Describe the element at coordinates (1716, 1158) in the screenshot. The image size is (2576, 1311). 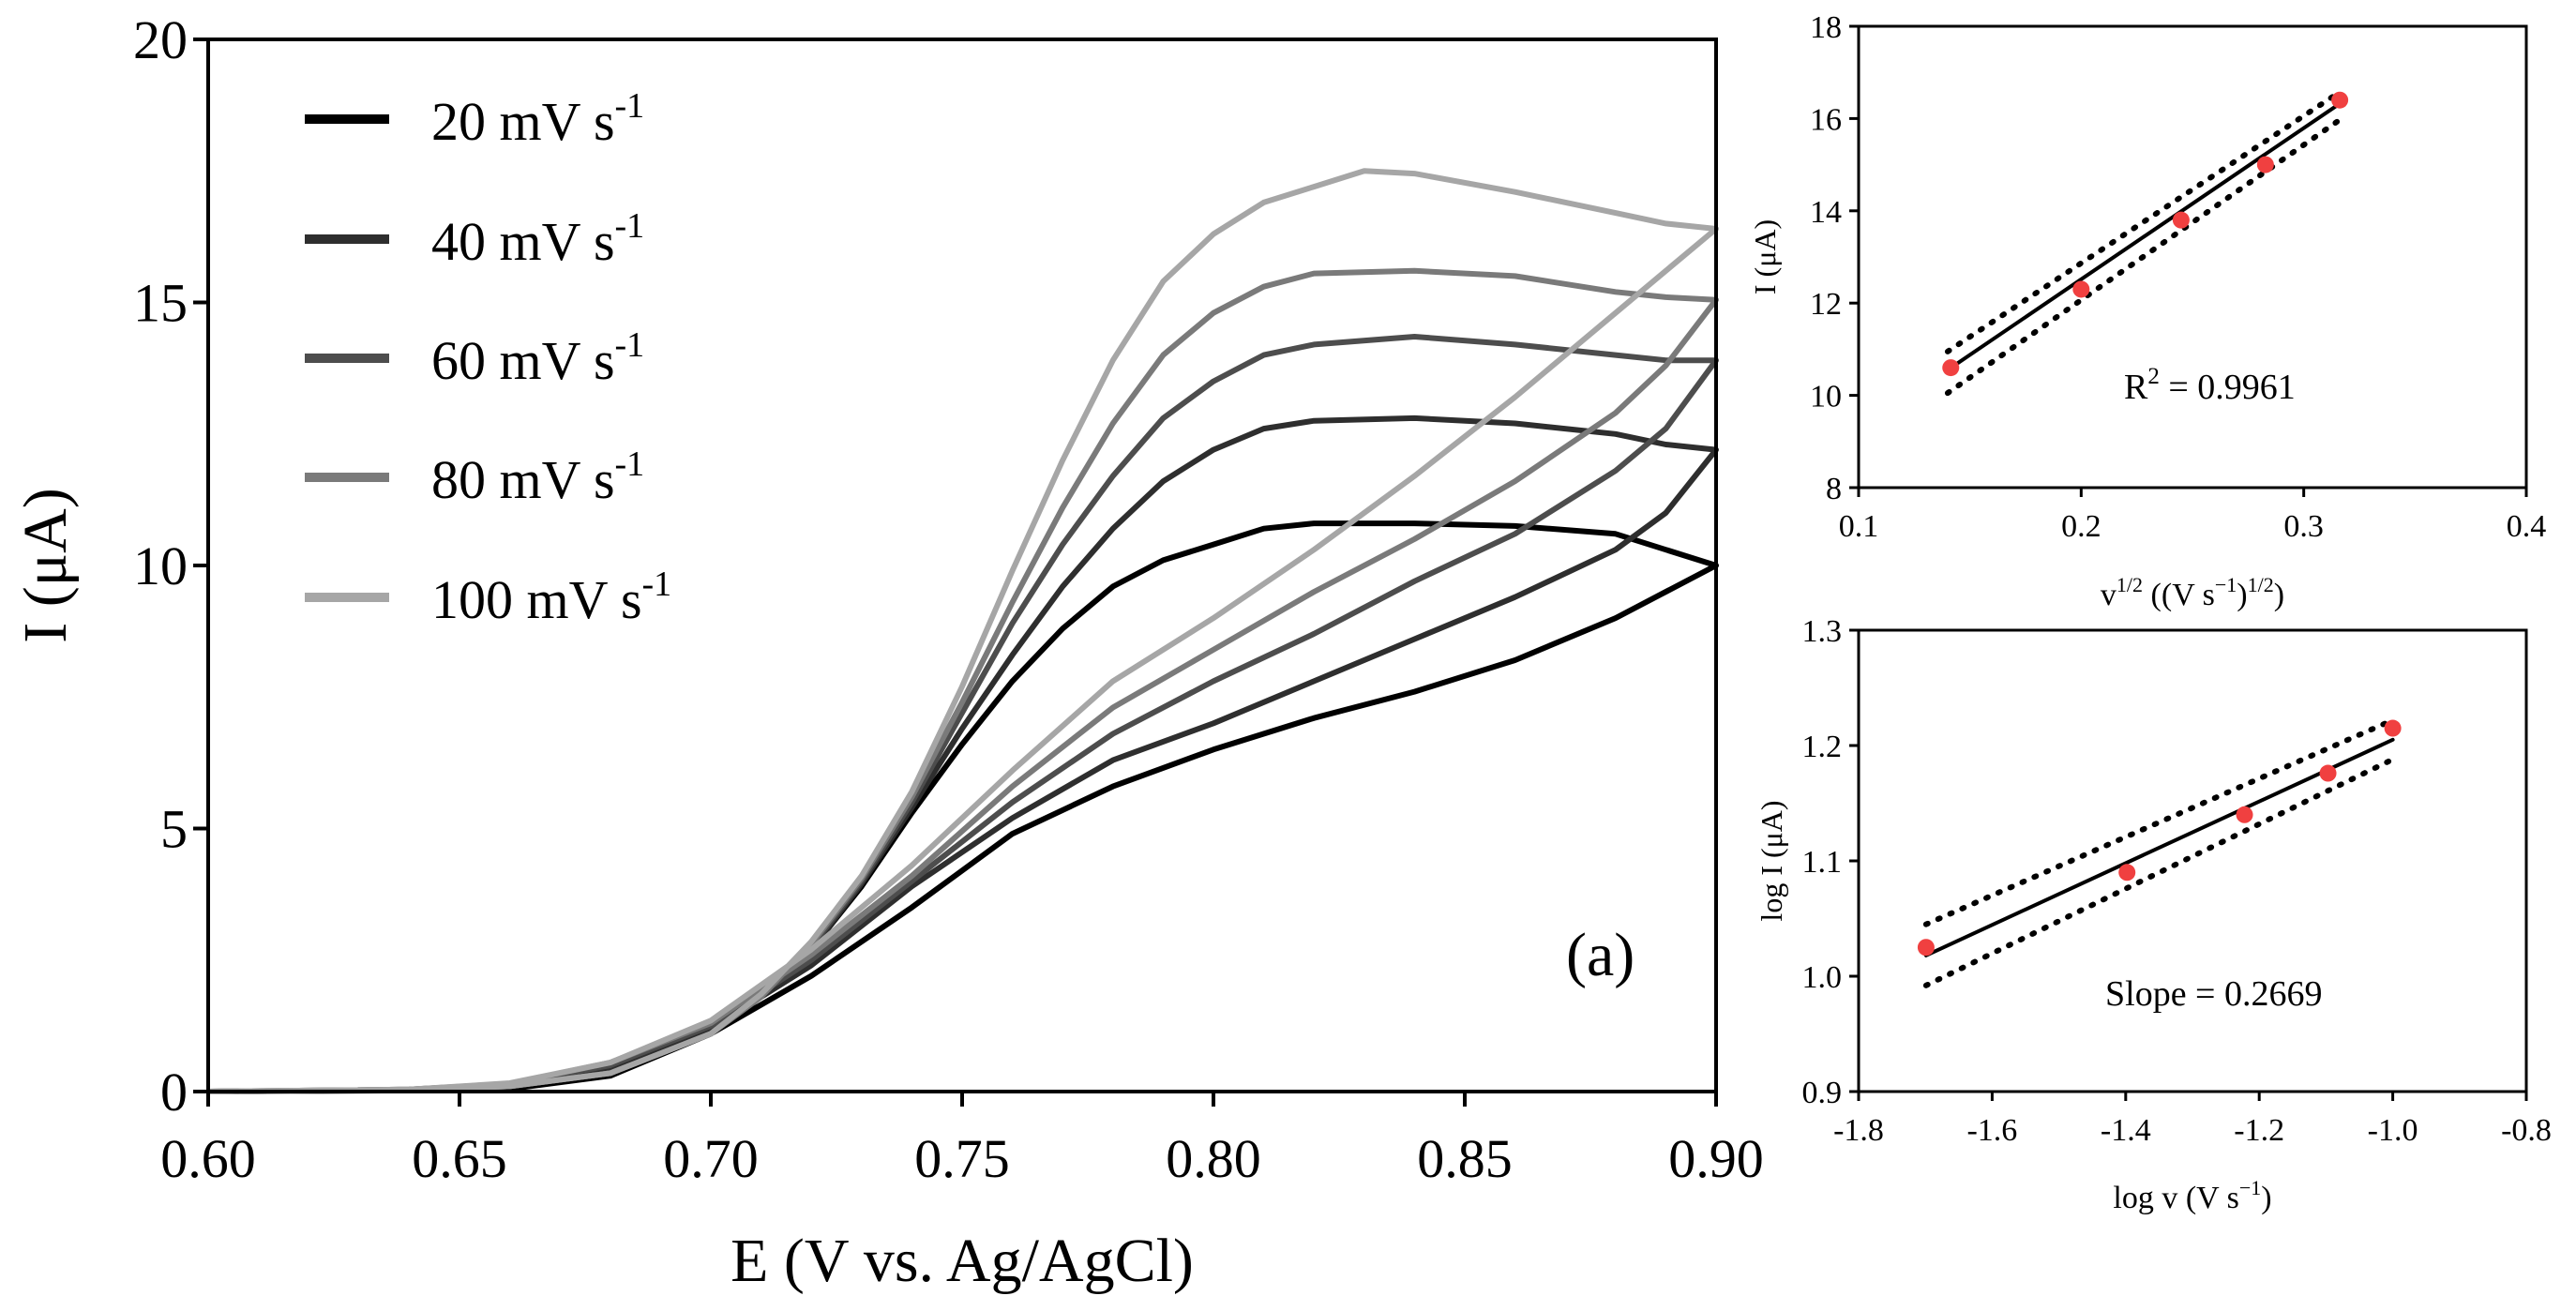
I see `x-tick-label: 0.90` at that location.